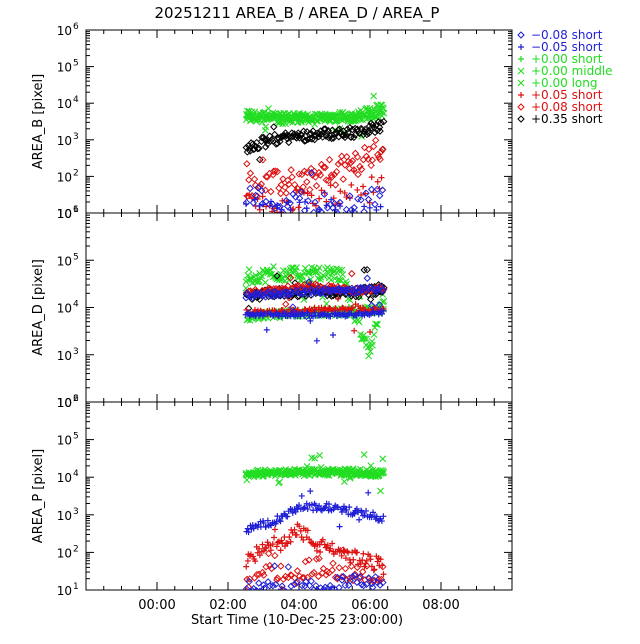  What do you see at coordinates (76, 352) in the screenshot?
I see `y-tick-exponent: 3` at bounding box center [76, 352].